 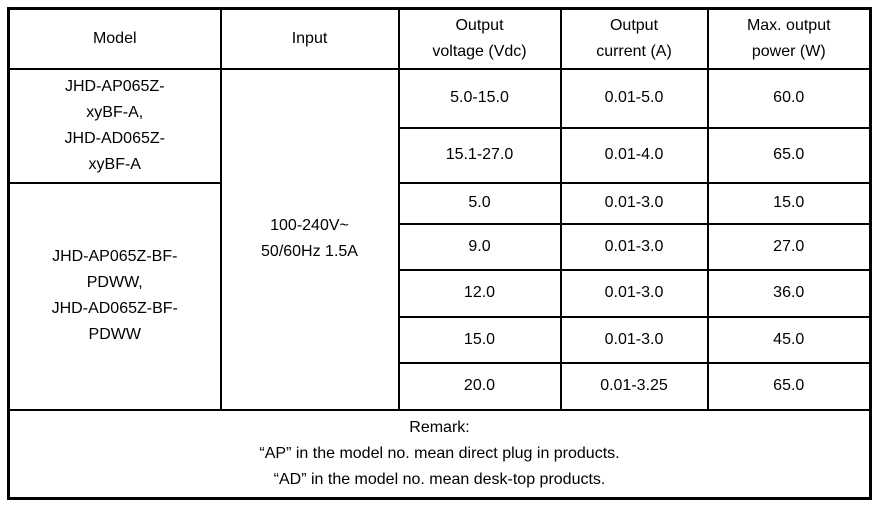 I want to click on table-row: 9.0 0.01-3.0 27.0, so click(x=440, y=246).